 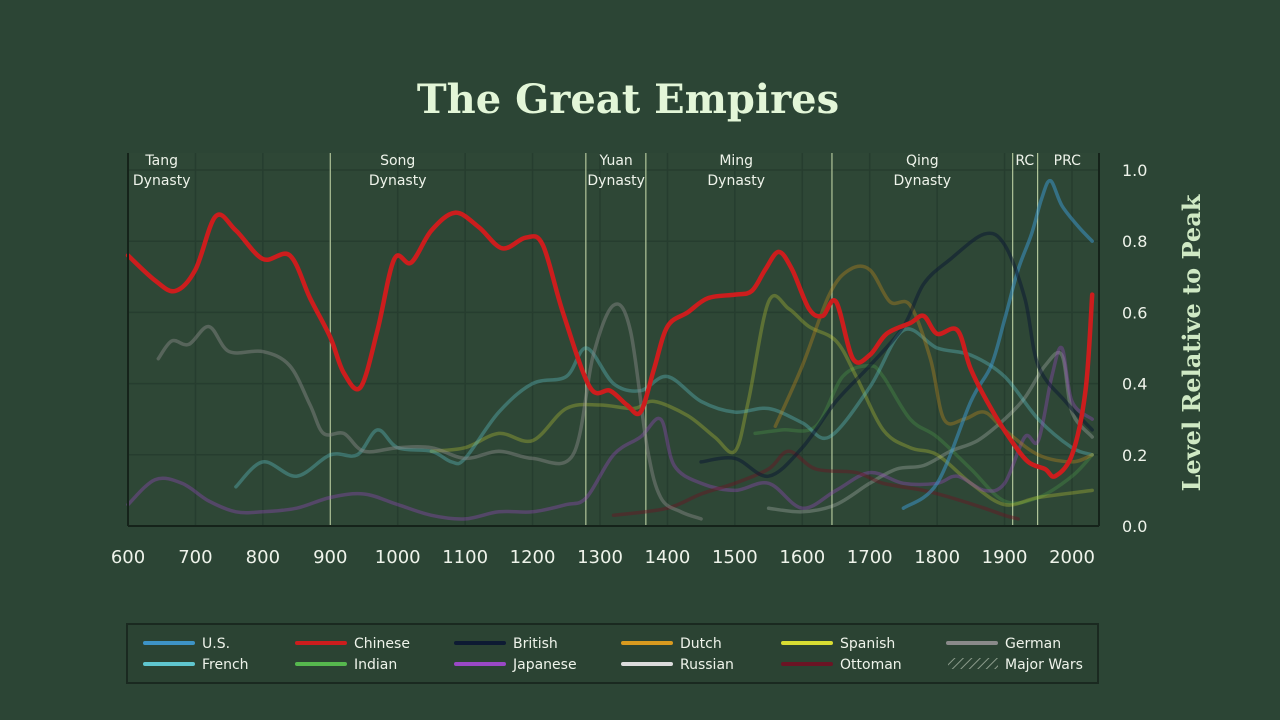 I want to click on y-tick-label: 1.0, so click(x=1134, y=170).